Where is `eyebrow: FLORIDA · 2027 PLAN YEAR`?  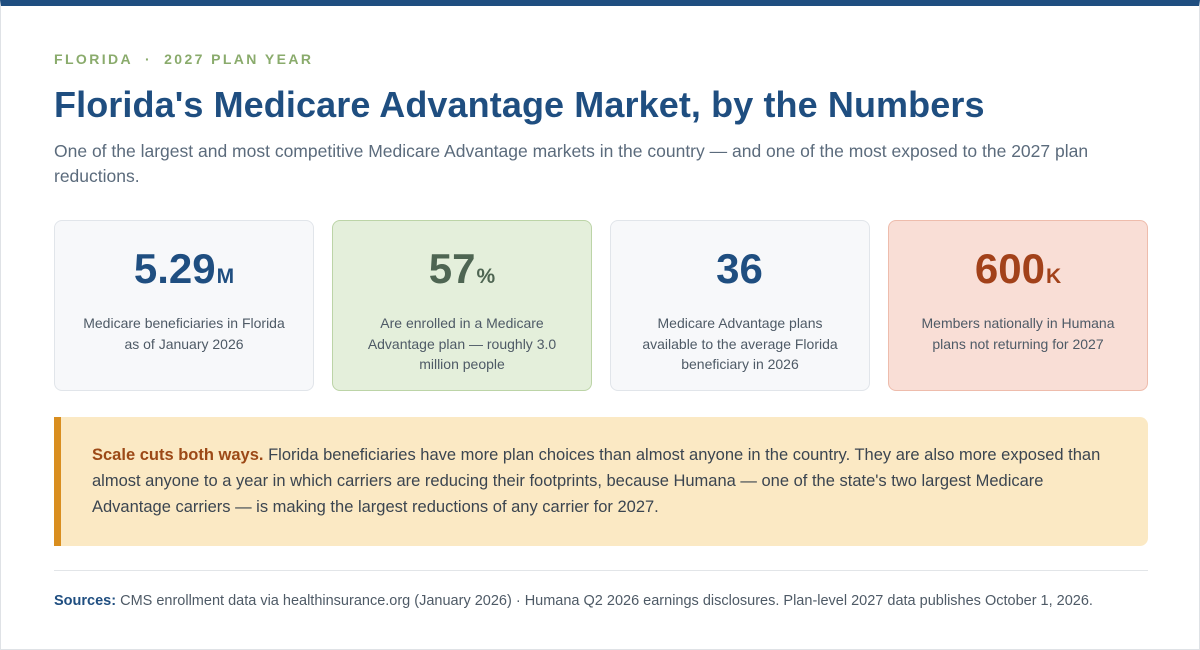
eyebrow: FLORIDA · 2027 PLAN YEAR is located at coordinates (183, 59).